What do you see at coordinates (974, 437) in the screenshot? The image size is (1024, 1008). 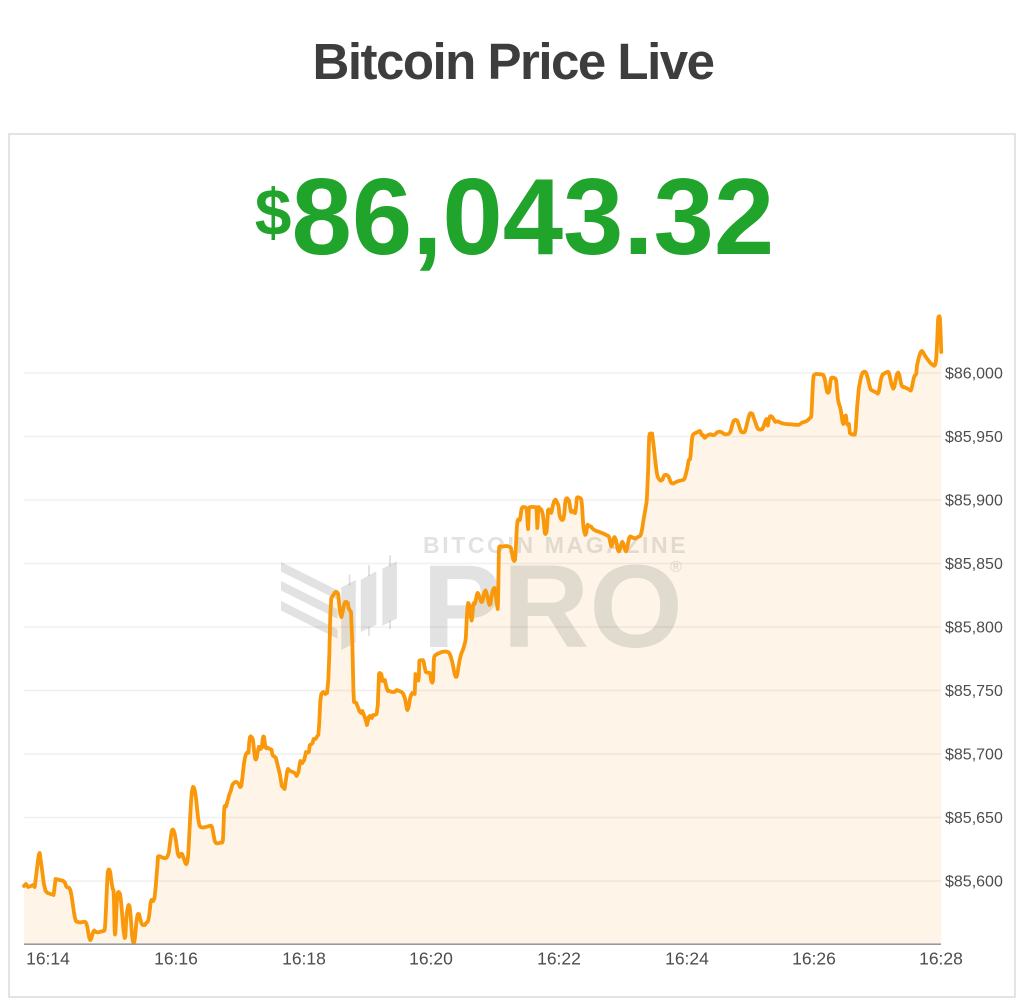 I see `svg-text: $85,950` at bounding box center [974, 437].